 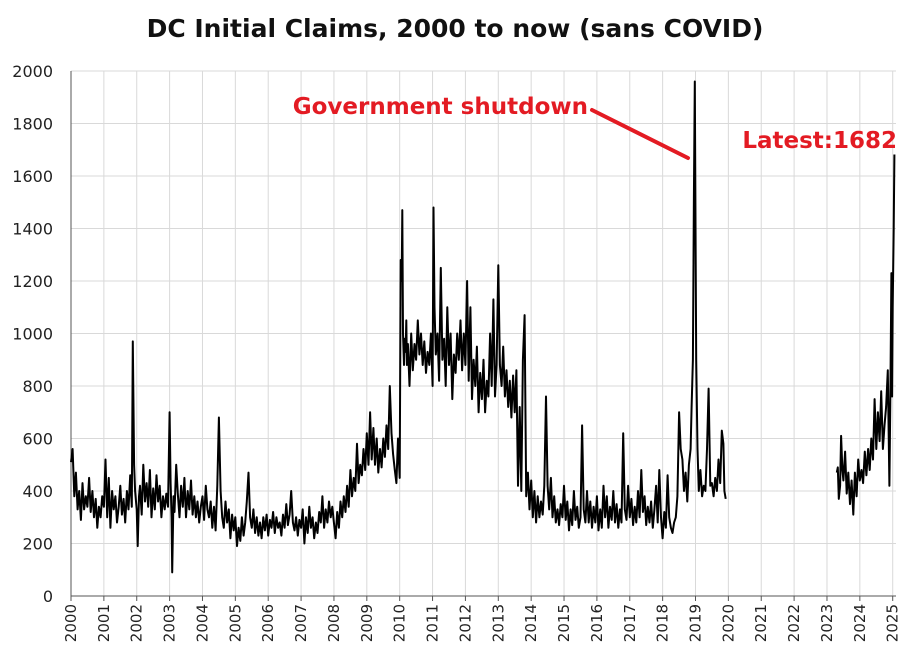 I want to click on x-tick-label: 2007, so click(x=301, y=623).